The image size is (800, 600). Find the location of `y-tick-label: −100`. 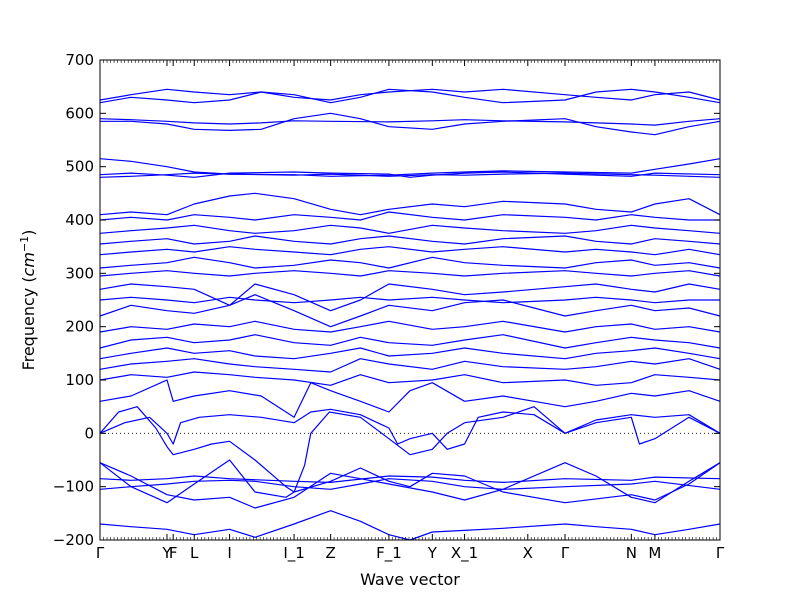

y-tick-label: −100 is located at coordinates (73, 487).